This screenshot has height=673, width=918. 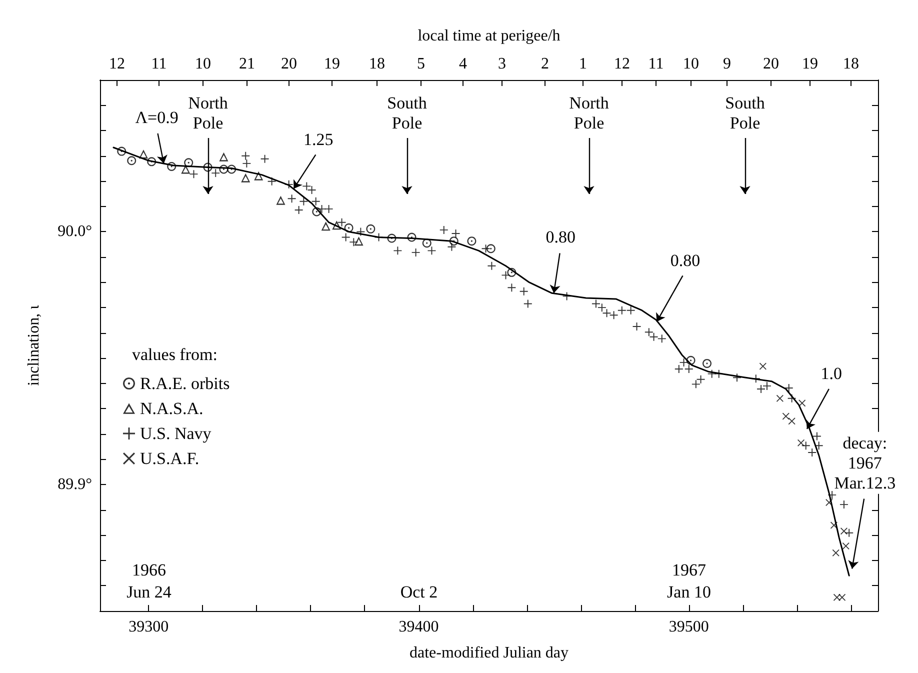 What do you see at coordinates (156, 118) in the screenshot?
I see `annotation: Λ=0.9` at bounding box center [156, 118].